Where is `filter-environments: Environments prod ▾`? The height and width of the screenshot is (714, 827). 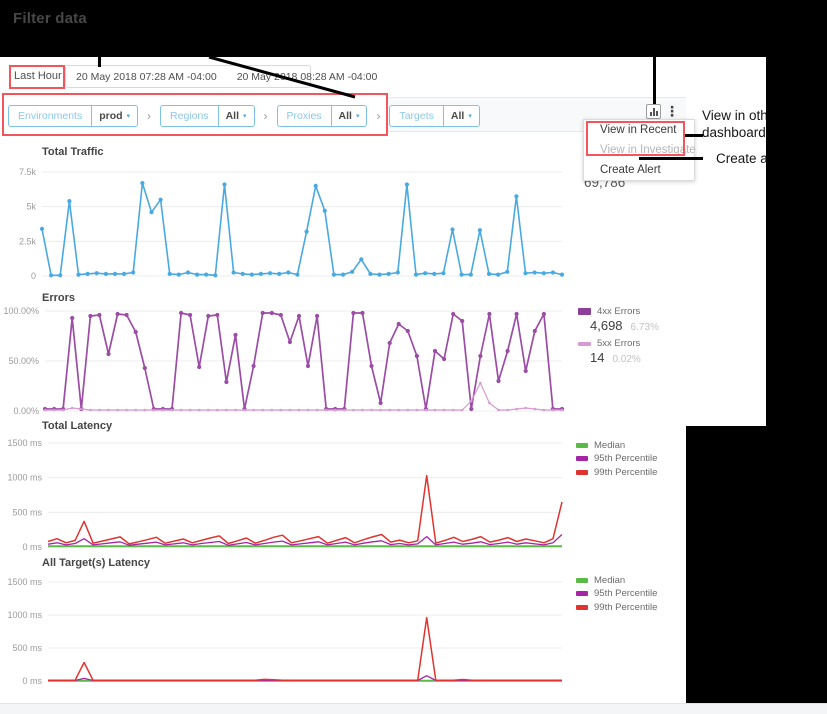
filter-environments: Environments prod ▾ is located at coordinates (73, 116).